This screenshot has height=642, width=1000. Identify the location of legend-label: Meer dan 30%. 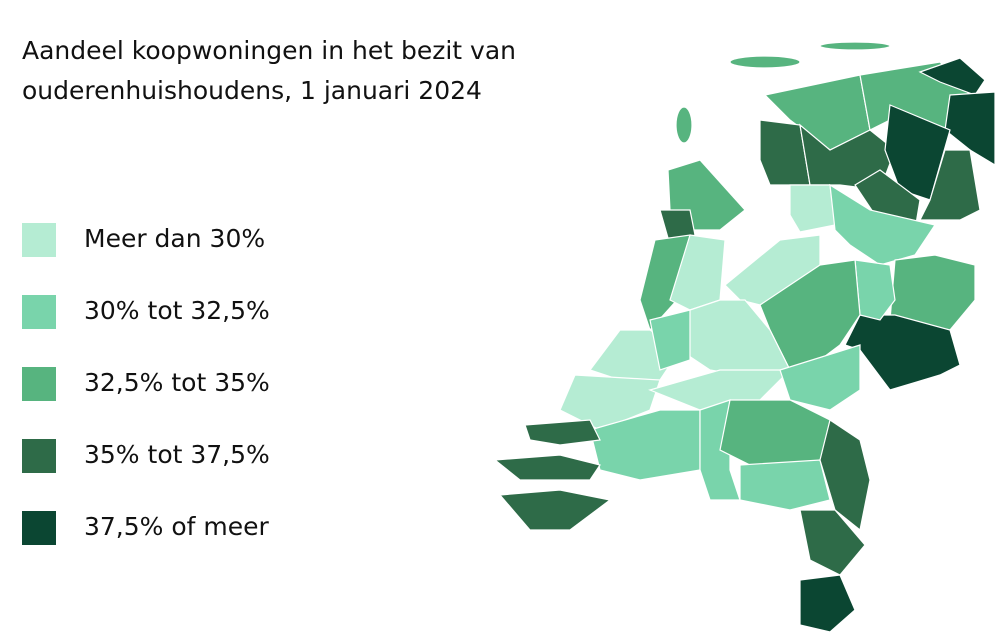
(174, 238).